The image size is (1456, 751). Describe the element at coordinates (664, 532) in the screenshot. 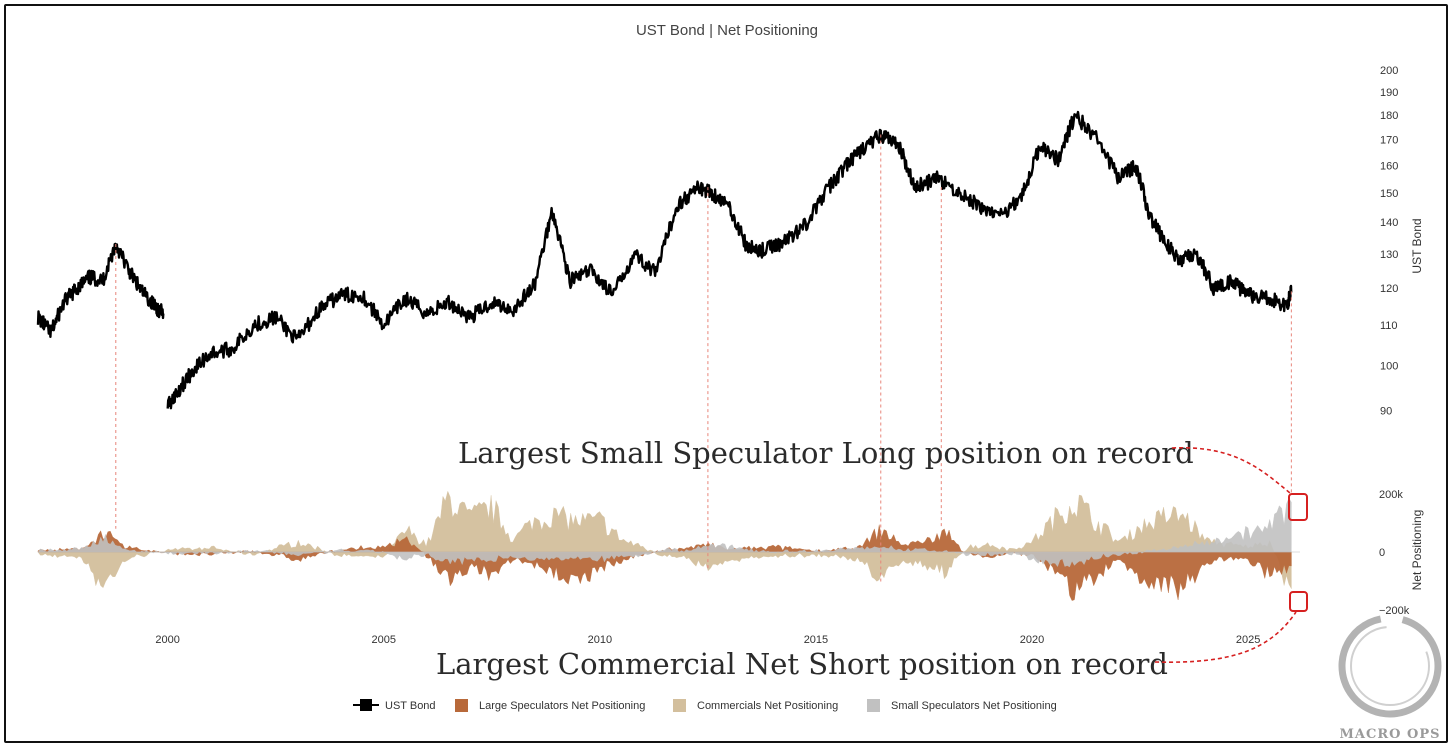

I see `area-small-speculators-net-positioning` at that location.